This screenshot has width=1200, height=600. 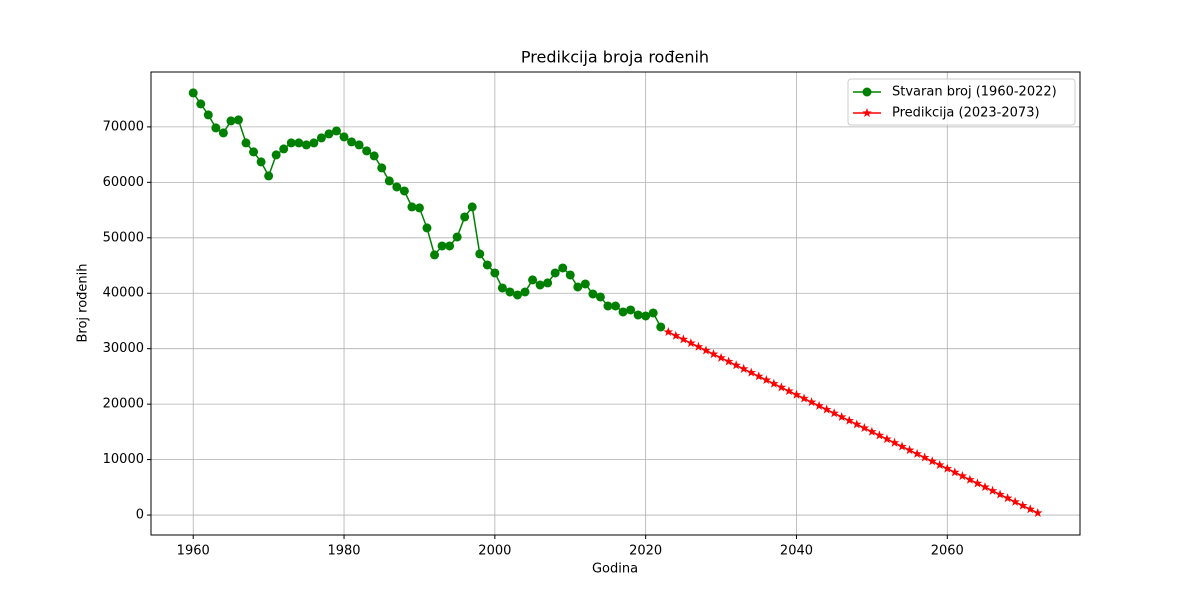 What do you see at coordinates (193, 551) in the screenshot?
I see `x-tick-label: 1960` at bounding box center [193, 551].